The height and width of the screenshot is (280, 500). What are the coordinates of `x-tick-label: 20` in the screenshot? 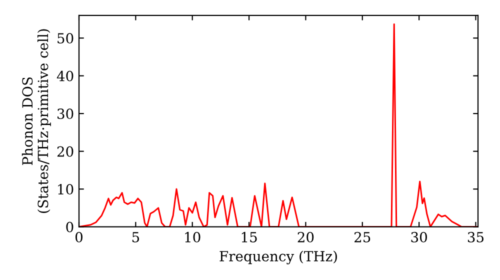 It's located at (306, 237).